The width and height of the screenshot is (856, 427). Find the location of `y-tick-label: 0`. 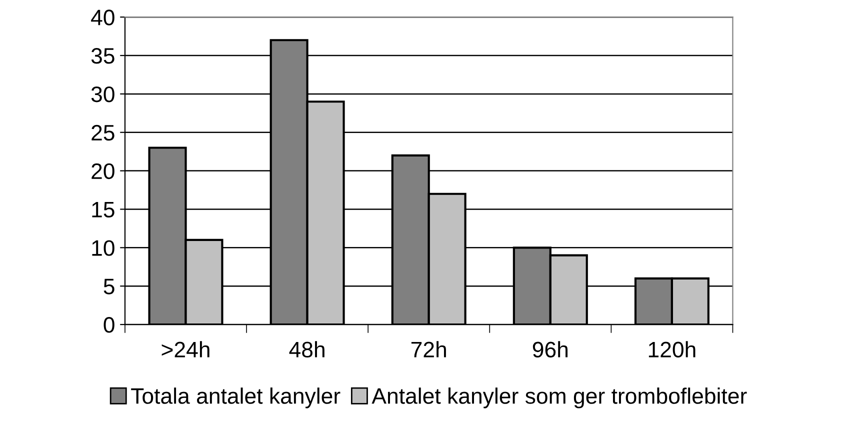

y-tick-label: 0 is located at coordinates (109, 325).